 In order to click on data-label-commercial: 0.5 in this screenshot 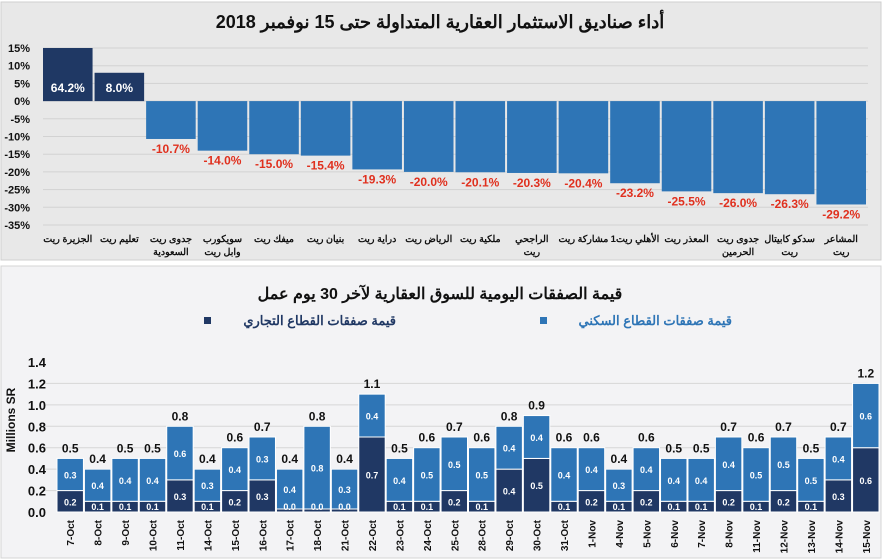, I will do `click(536, 486)`.